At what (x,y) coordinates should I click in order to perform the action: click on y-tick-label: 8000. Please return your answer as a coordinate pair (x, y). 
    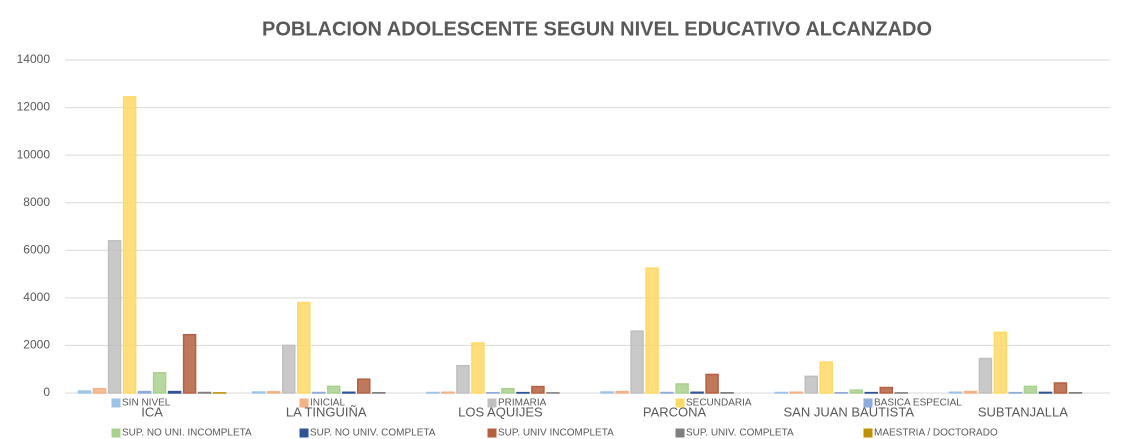
    Looking at the image, I should click on (36, 202).